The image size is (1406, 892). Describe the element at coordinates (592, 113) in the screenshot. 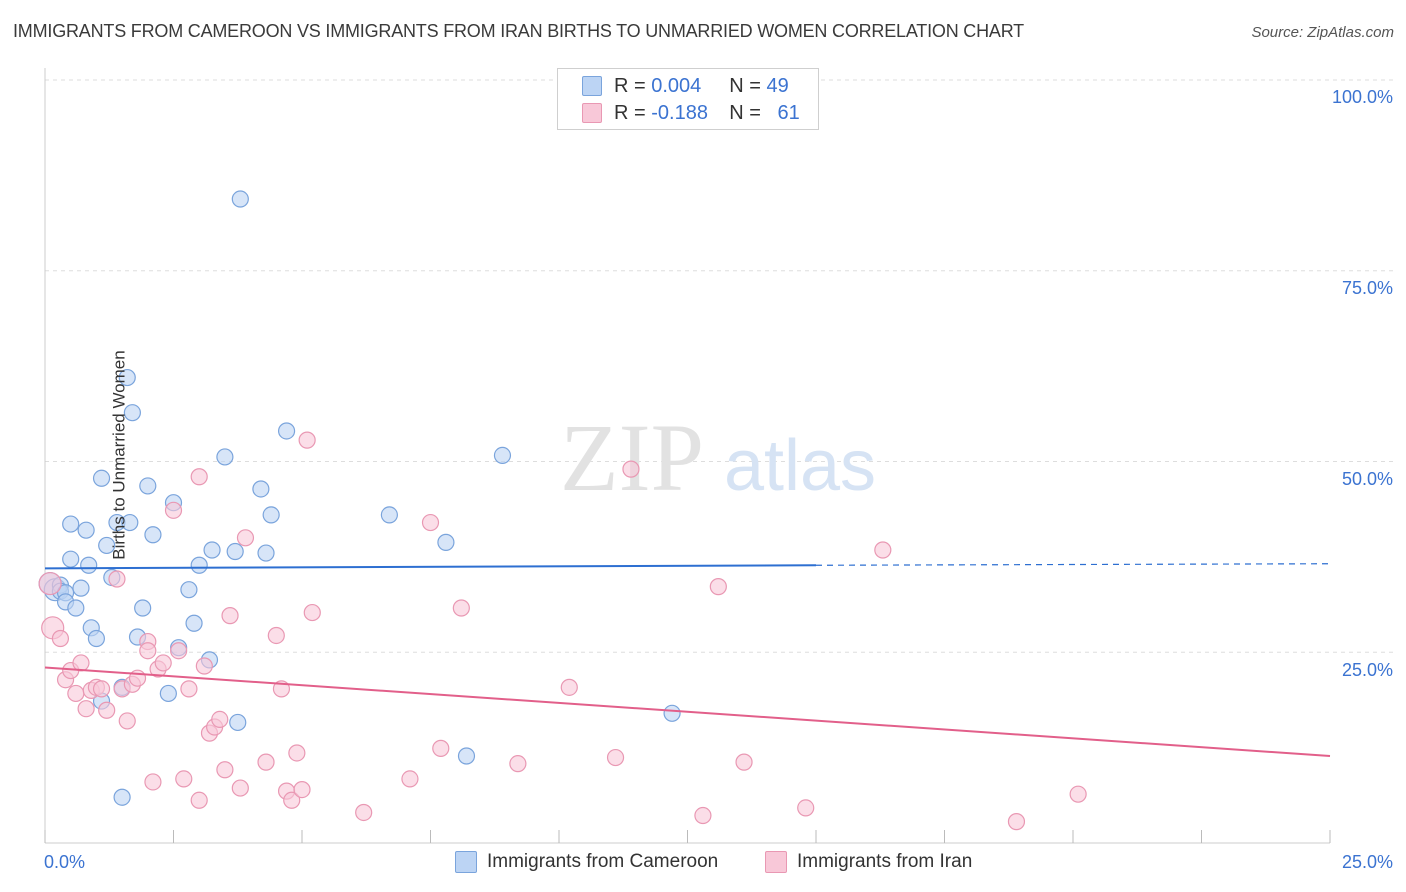

I see `legend-swatch-iran` at that location.